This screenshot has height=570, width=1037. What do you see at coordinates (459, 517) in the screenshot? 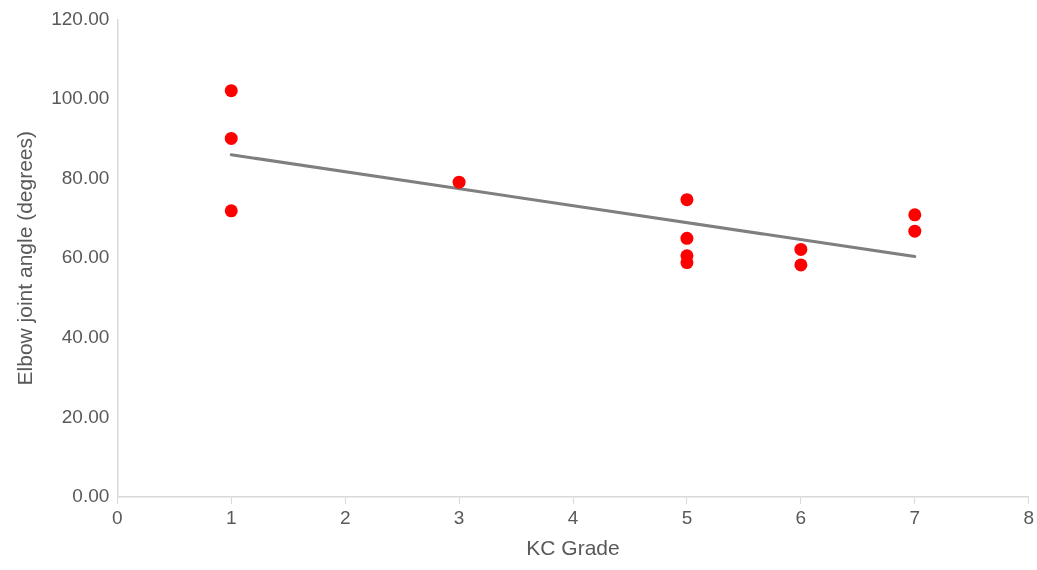
I see `x-tick-label: 3` at bounding box center [459, 517].